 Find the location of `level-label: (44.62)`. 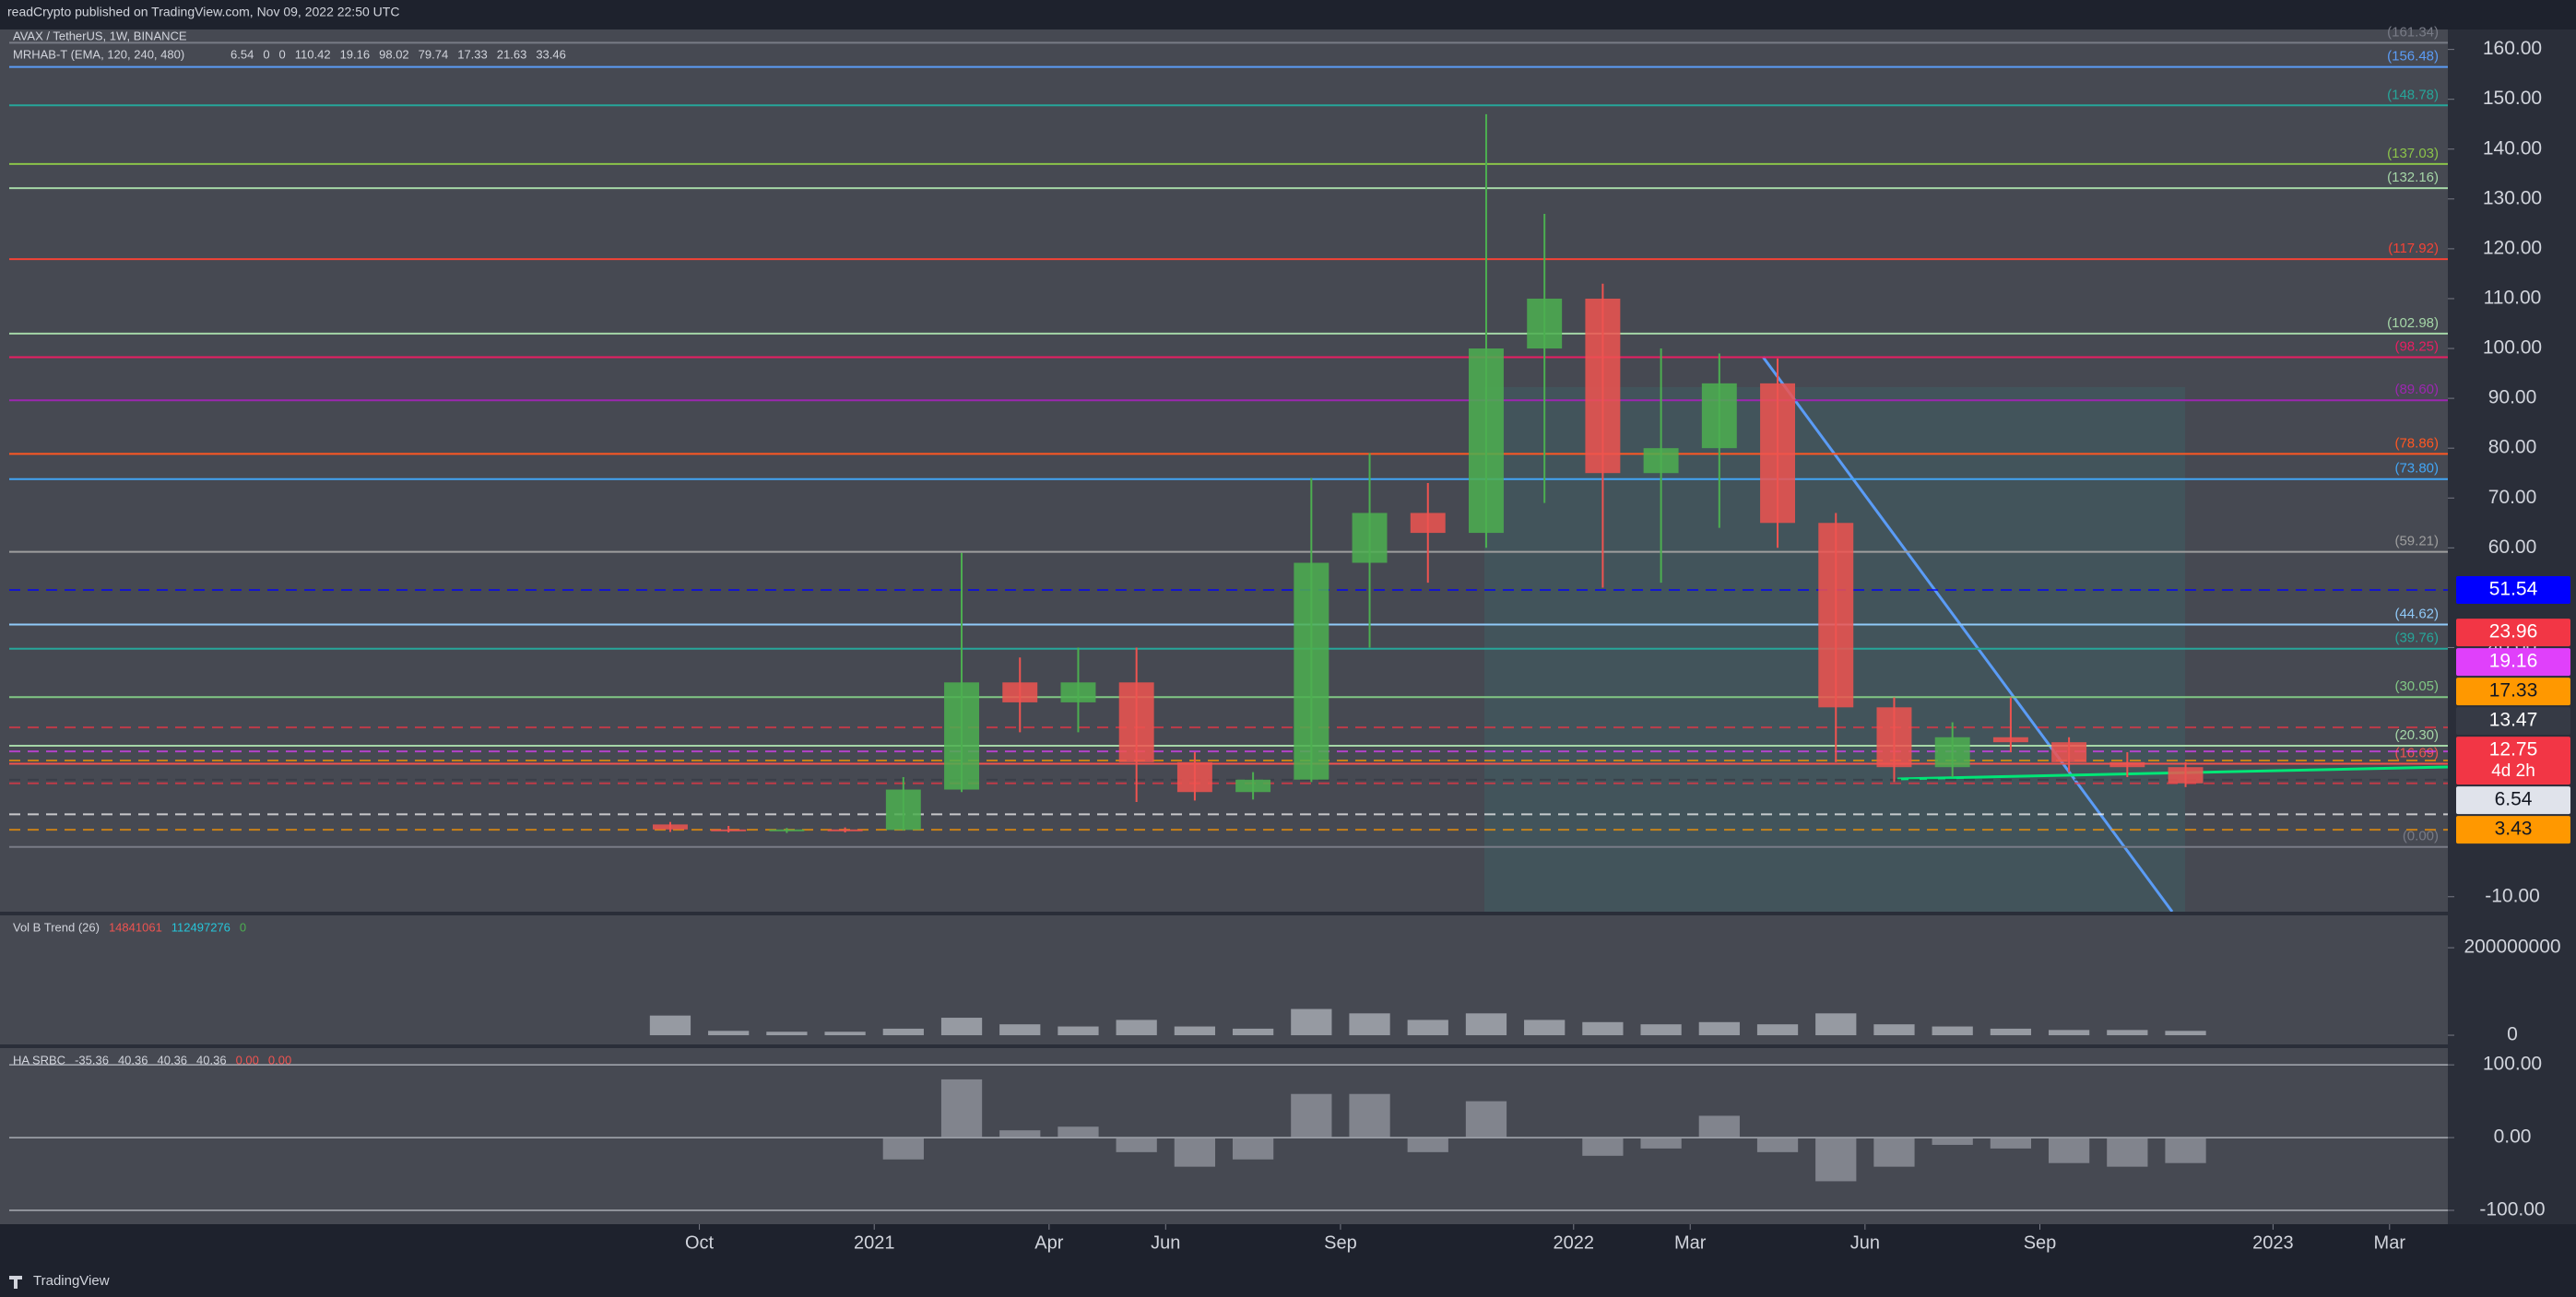

level-label: (44.62) is located at coordinates (2416, 613).